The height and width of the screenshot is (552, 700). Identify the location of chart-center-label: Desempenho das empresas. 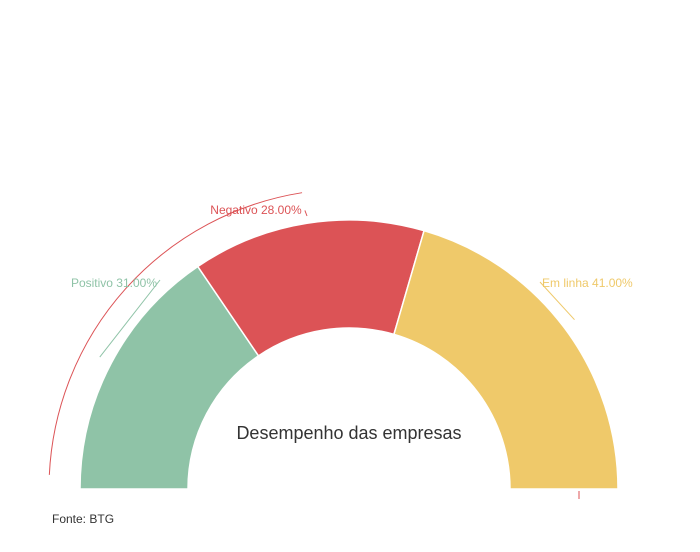
(348, 433).